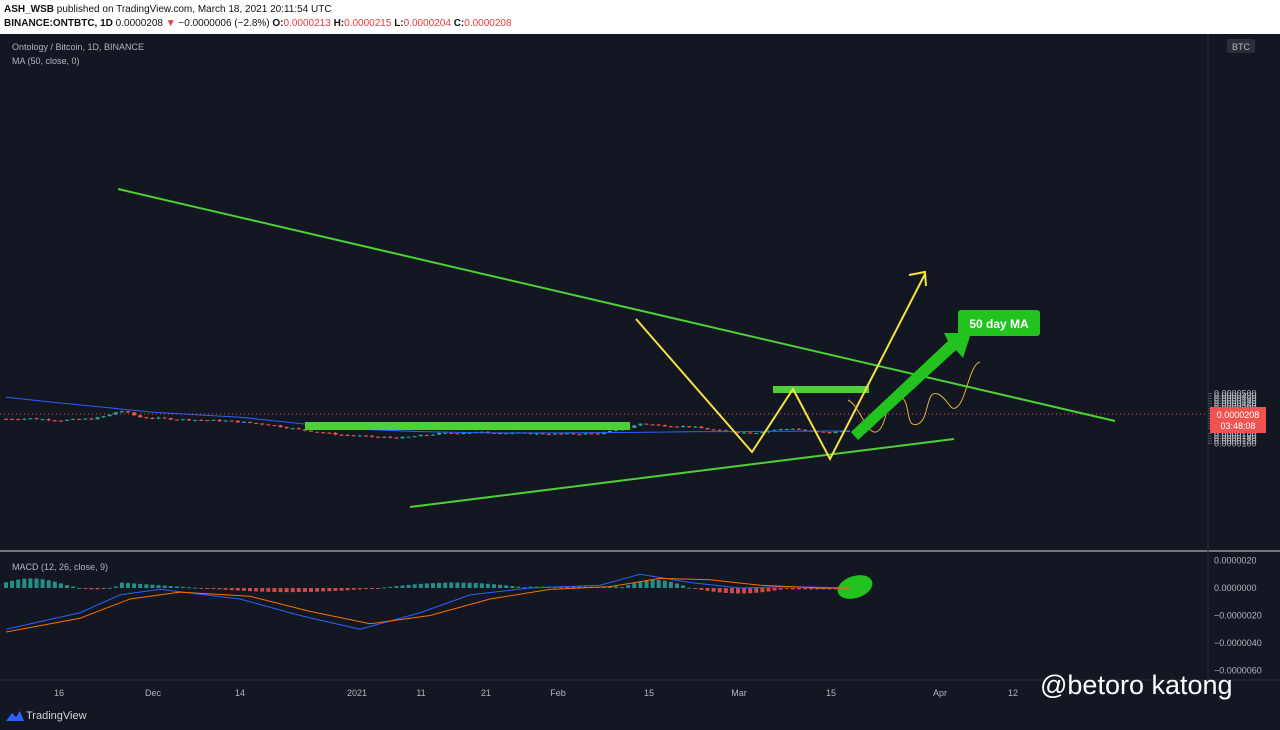 The width and height of the screenshot is (1280, 730). Describe the element at coordinates (29, 9) in the screenshot. I see `author-name: ASH_WSB` at that location.